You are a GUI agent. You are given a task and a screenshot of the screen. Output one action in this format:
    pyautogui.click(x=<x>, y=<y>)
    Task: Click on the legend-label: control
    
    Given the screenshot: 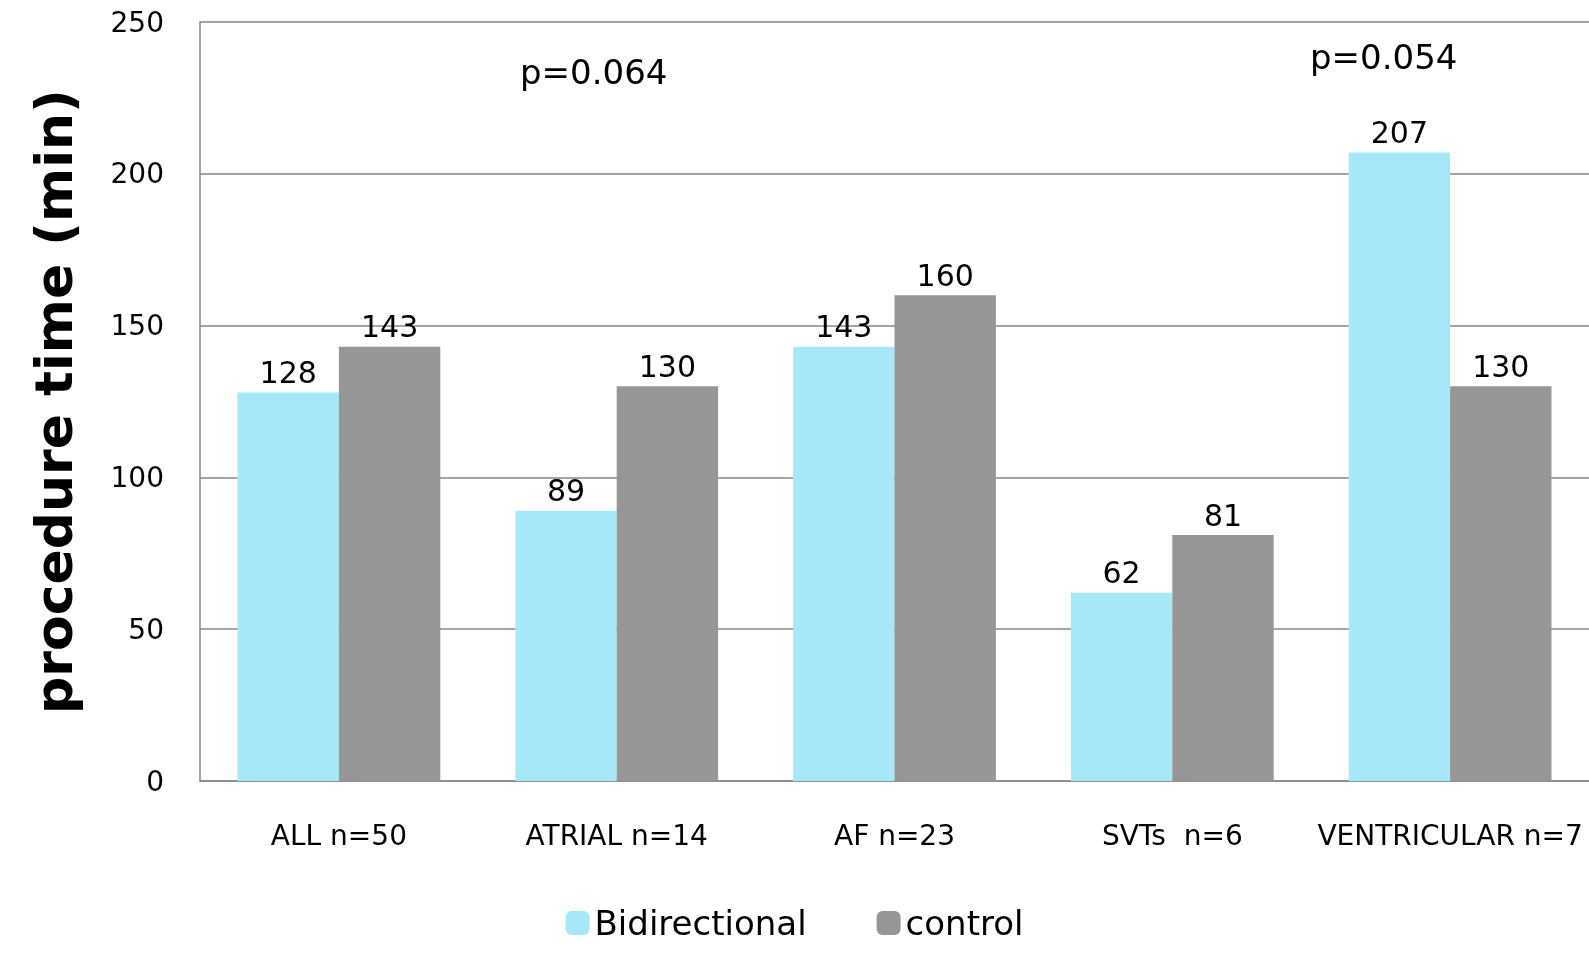 What is the action you would take?
    pyautogui.click(x=964, y=923)
    